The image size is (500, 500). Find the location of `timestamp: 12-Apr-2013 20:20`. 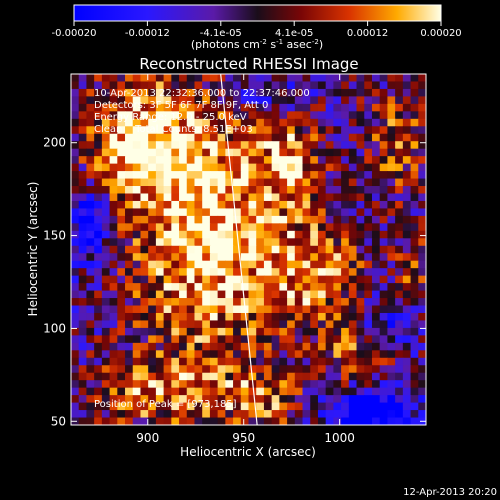

timestamp: 12-Apr-2013 20:20 is located at coordinates (450, 492).